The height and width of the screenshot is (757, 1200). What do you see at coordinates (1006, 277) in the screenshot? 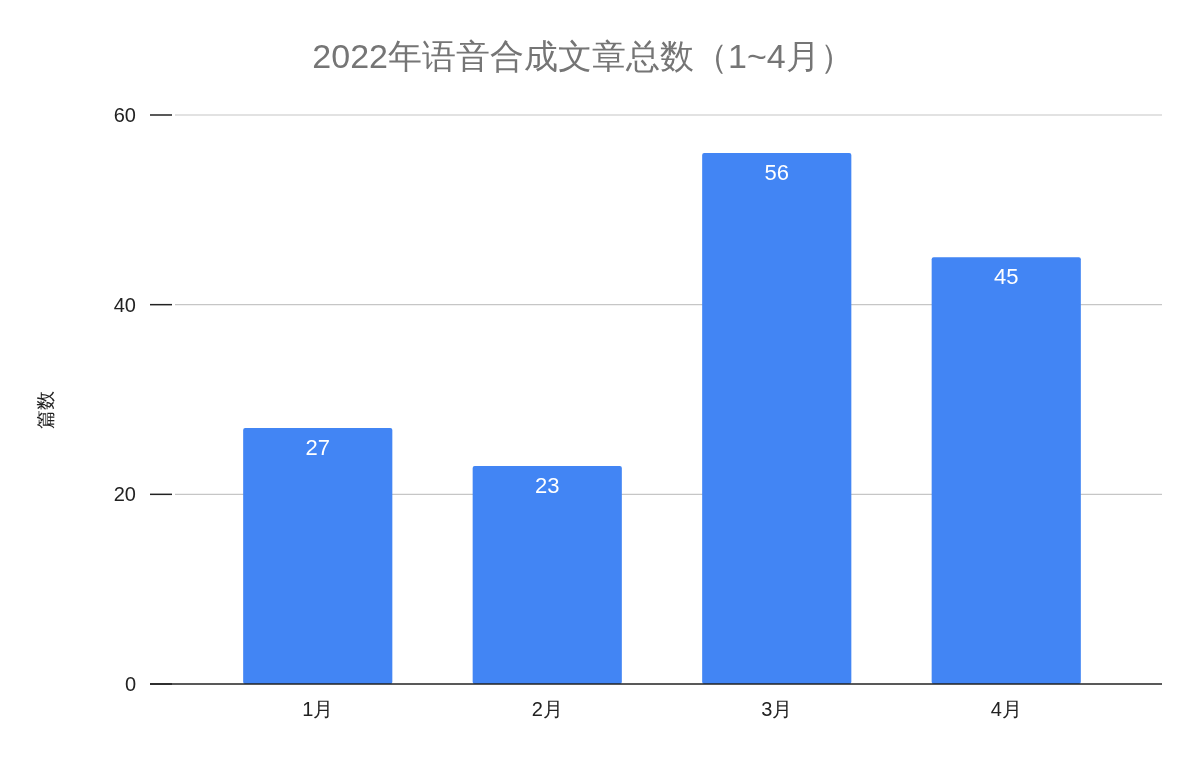
I see `data-label: 45` at bounding box center [1006, 277].